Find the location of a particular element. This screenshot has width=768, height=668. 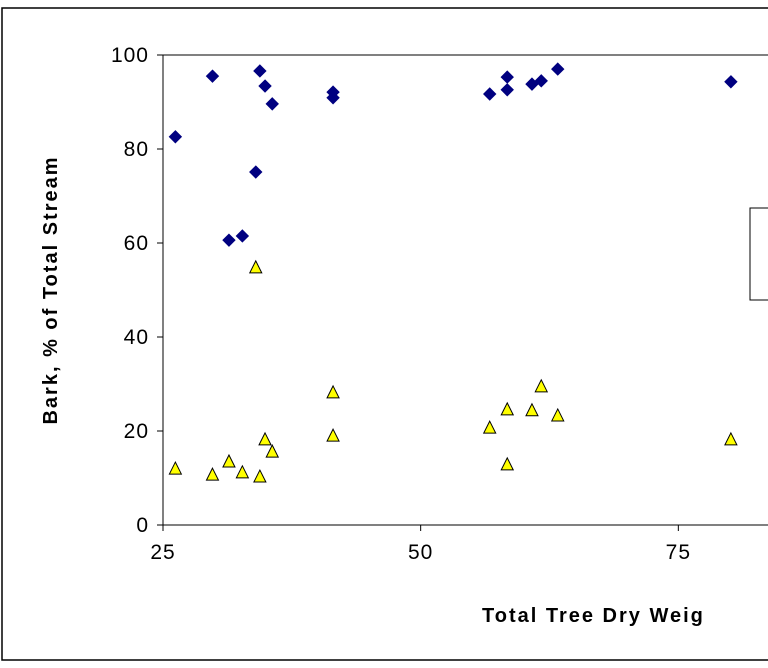

x-tick-label: 75 is located at coordinates (678, 552).